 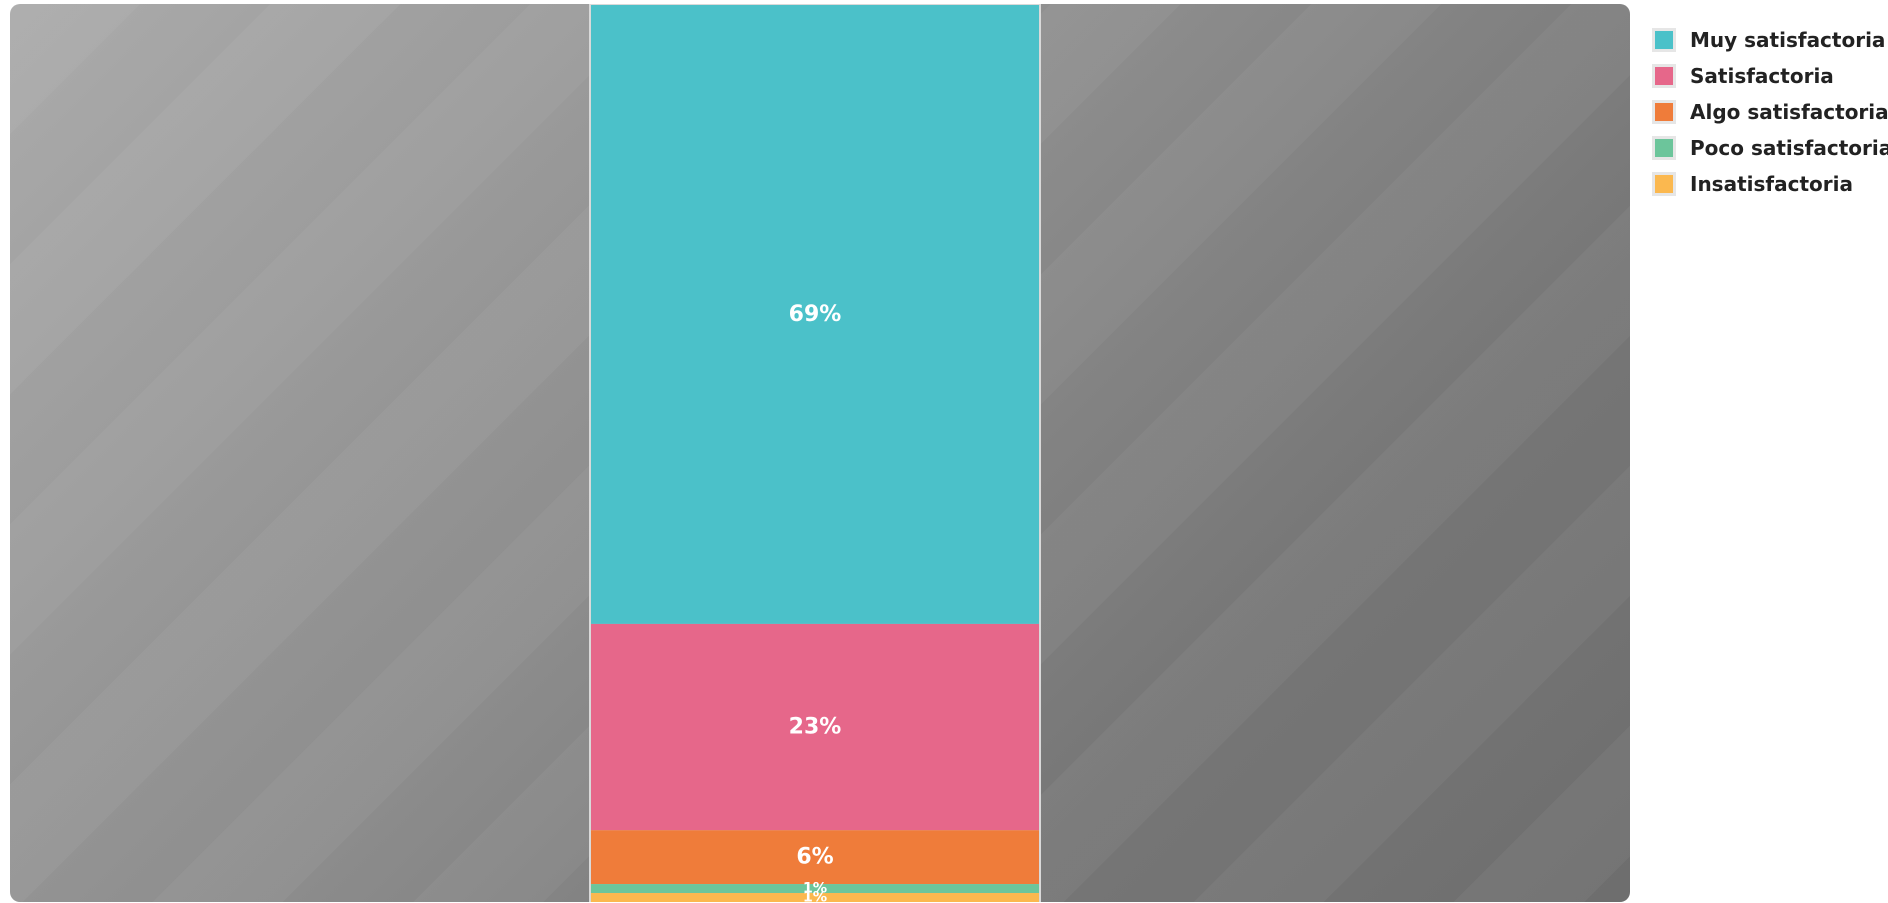 I want to click on legend-item-insatisfactoria: Insatisfactoria, so click(x=1770, y=184).